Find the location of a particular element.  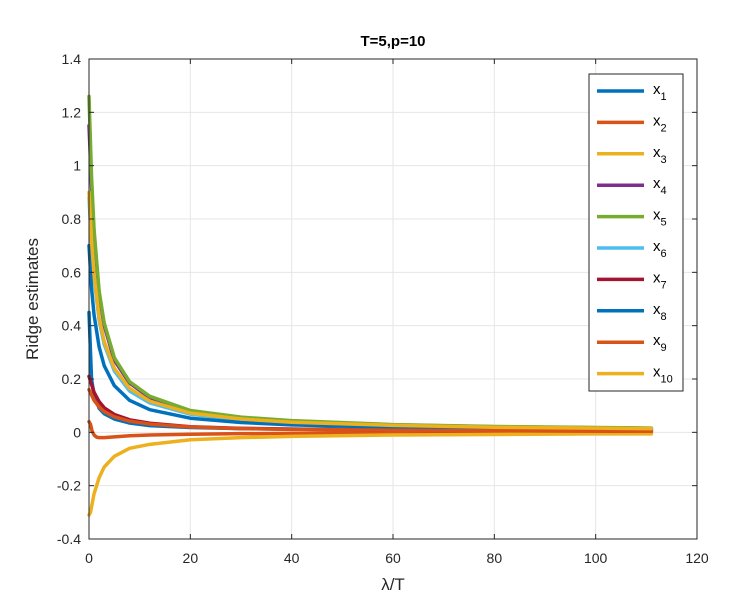

x-tick-label: 120 is located at coordinates (697, 558).